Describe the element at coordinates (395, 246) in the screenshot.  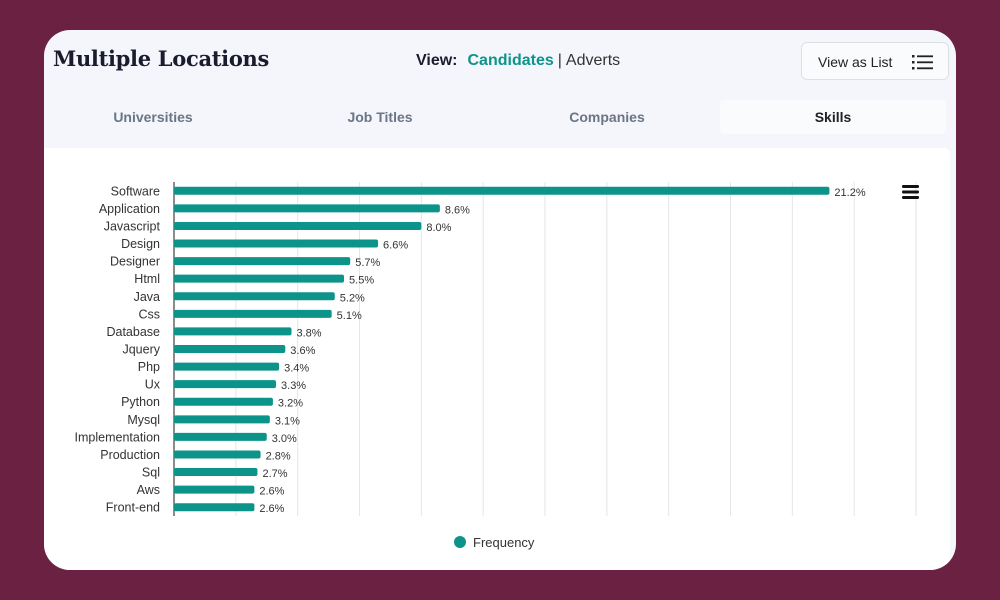
I see `data-label: 6.6%` at that location.